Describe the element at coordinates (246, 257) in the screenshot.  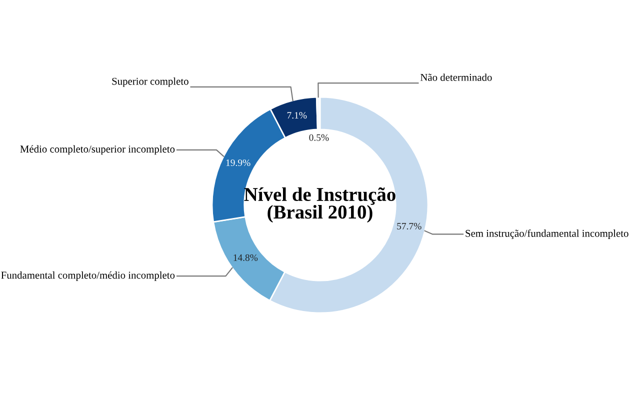
I see `data-label: 14.8%` at that location.